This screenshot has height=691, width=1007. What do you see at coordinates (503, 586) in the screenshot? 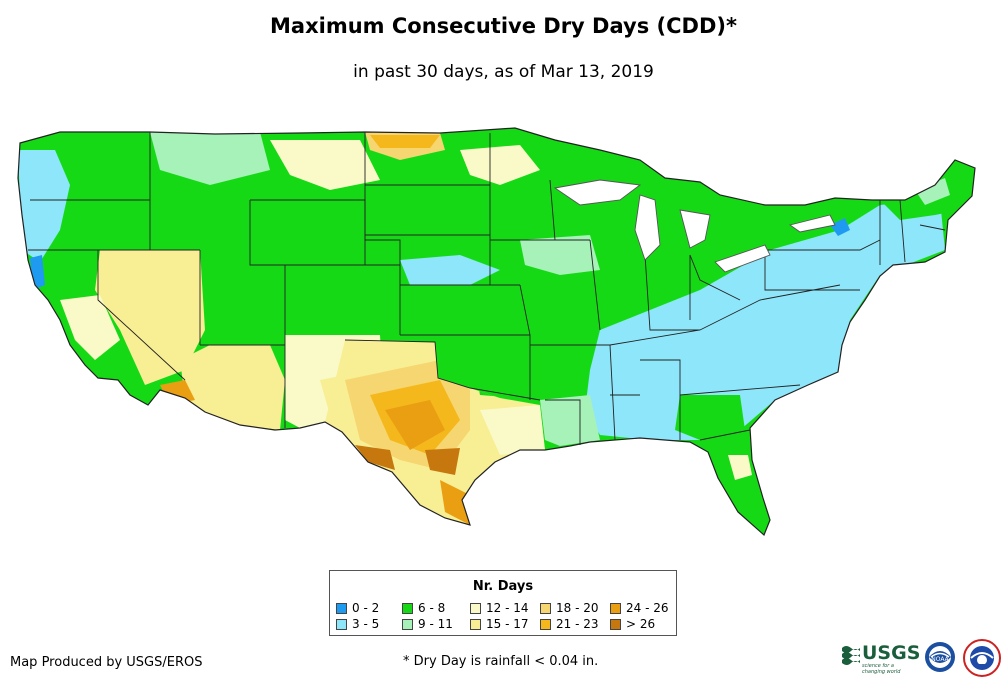
I see `legend-title: Nr. Days` at bounding box center [503, 586].